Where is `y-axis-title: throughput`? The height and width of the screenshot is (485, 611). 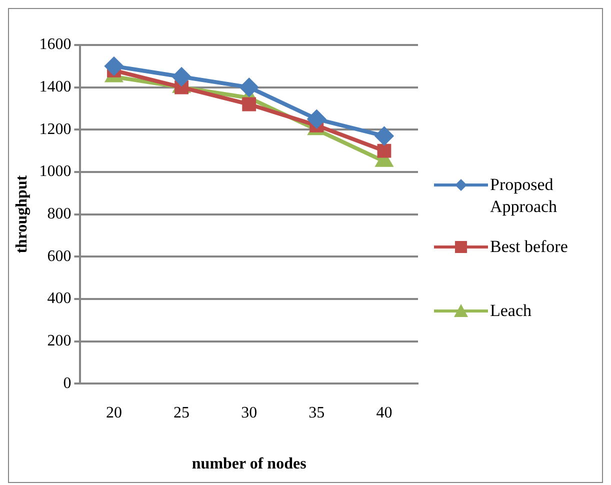 y-axis-title: throughput is located at coordinates (22, 214).